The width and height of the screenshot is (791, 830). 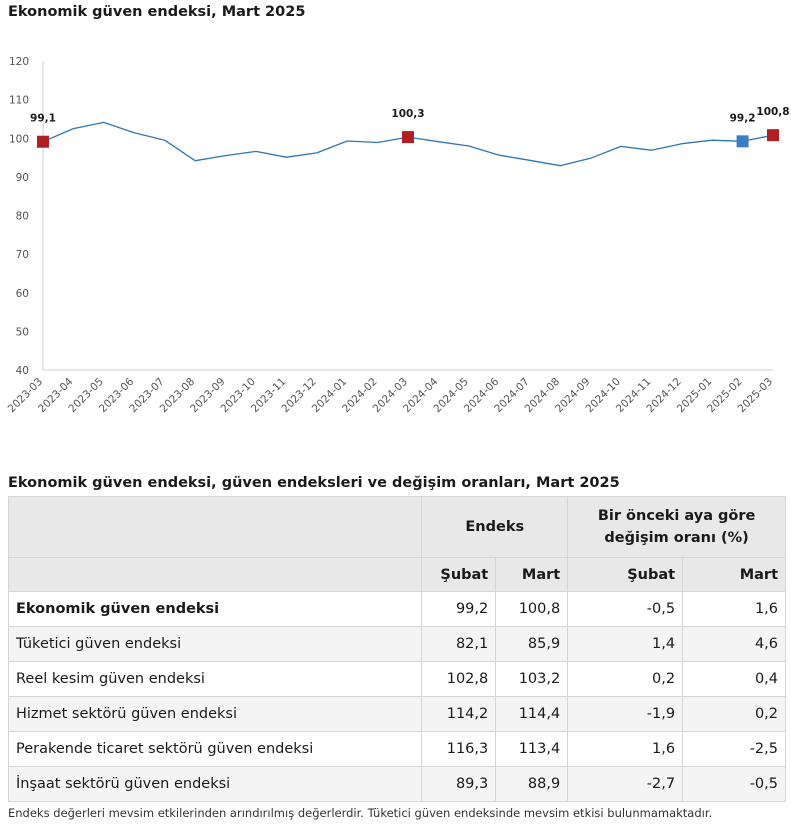 What do you see at coordinates (625, 714) in the screenshot?
I see `cell-change-subat: -1,9` at bounding box center [625, 714].